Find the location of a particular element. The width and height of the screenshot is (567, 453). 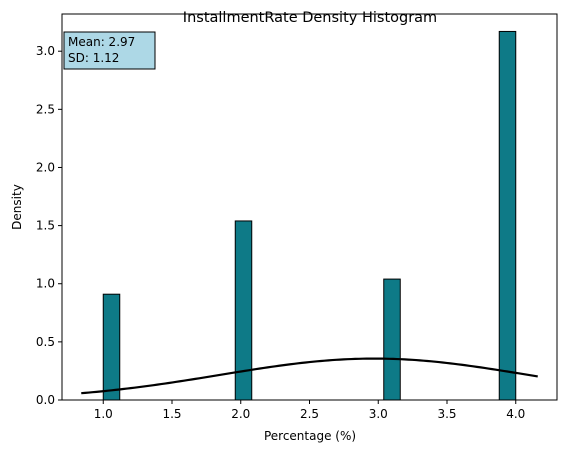

y-tick-label: 2.0 is located at coordinates (45, 167).